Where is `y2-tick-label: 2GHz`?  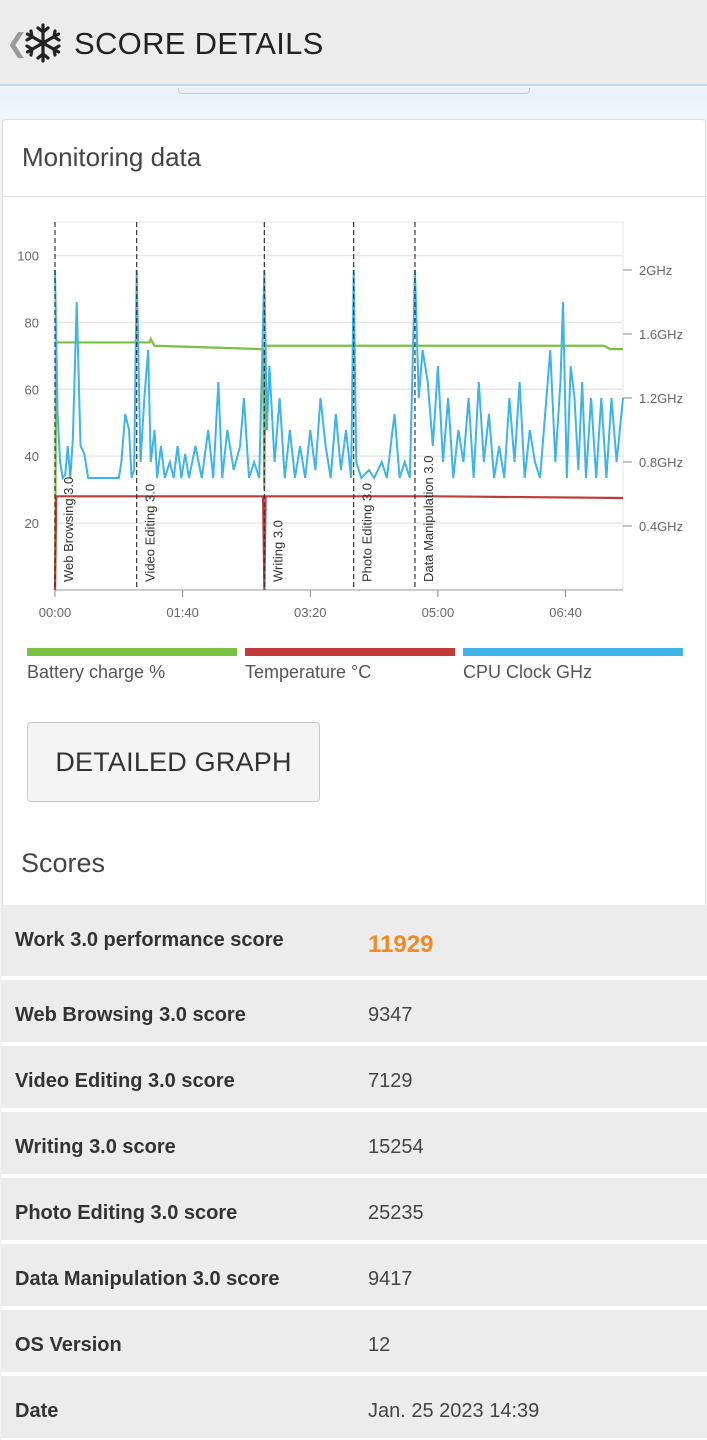
y2-tick-label: 2GHz is located at coordinates (655, 270).